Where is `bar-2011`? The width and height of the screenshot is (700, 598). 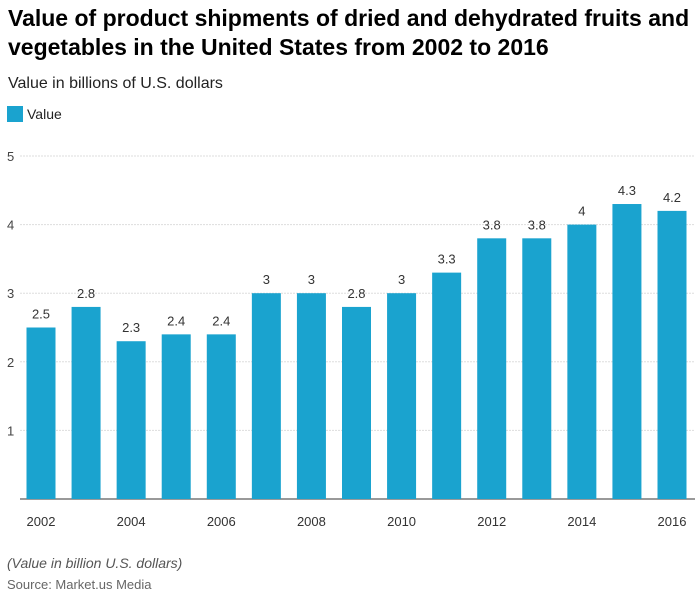 bar-2011 is located at coordinates (447, 385).